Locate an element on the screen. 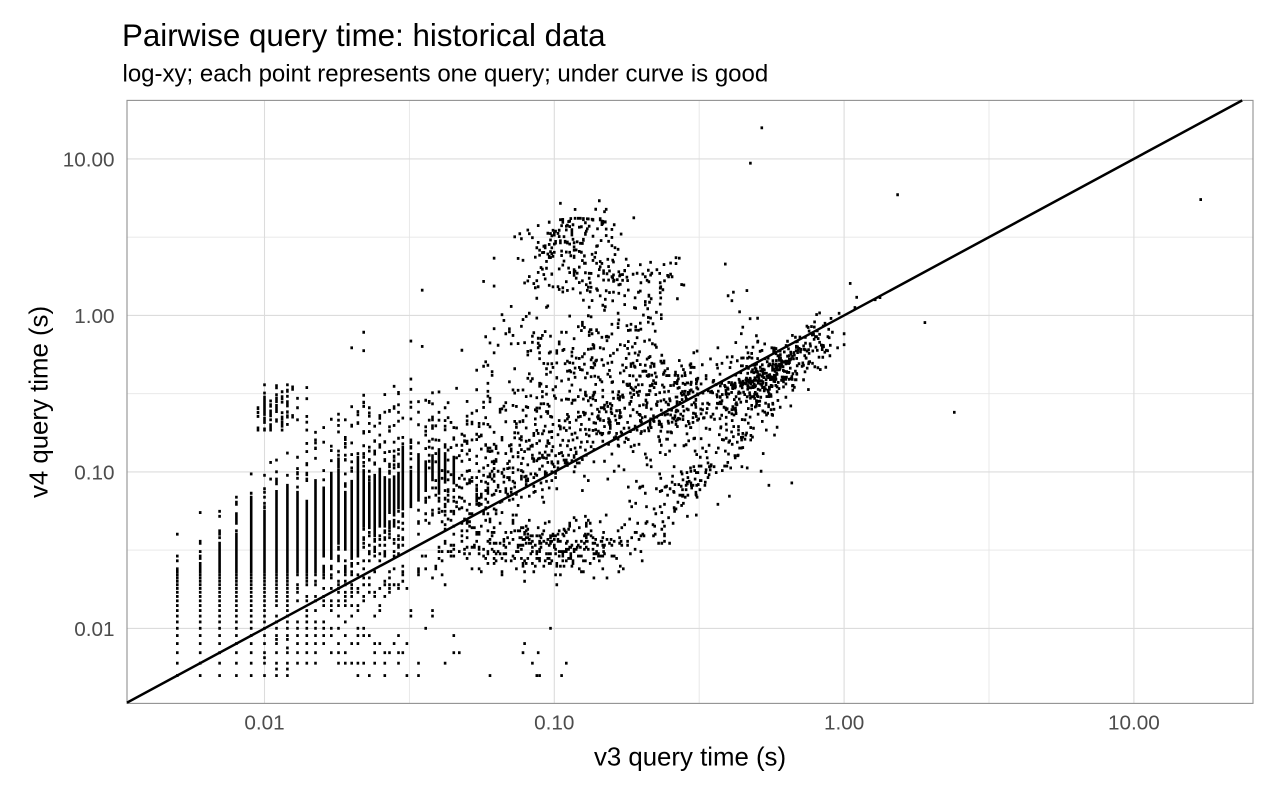  svg-text: v3 query time (s) is located at coordinates (690, 757).